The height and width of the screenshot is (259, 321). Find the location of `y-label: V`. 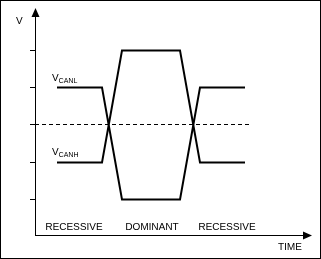

y-label: V is located at coordinates (19, 21).